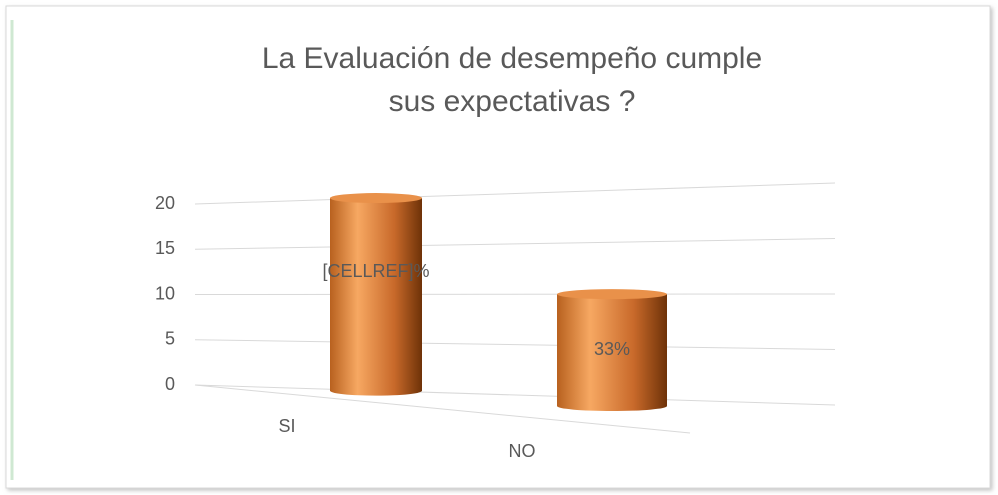 This screenshot has height=495, width=998. I want to click on data-label: 33%, so click(612, 349).